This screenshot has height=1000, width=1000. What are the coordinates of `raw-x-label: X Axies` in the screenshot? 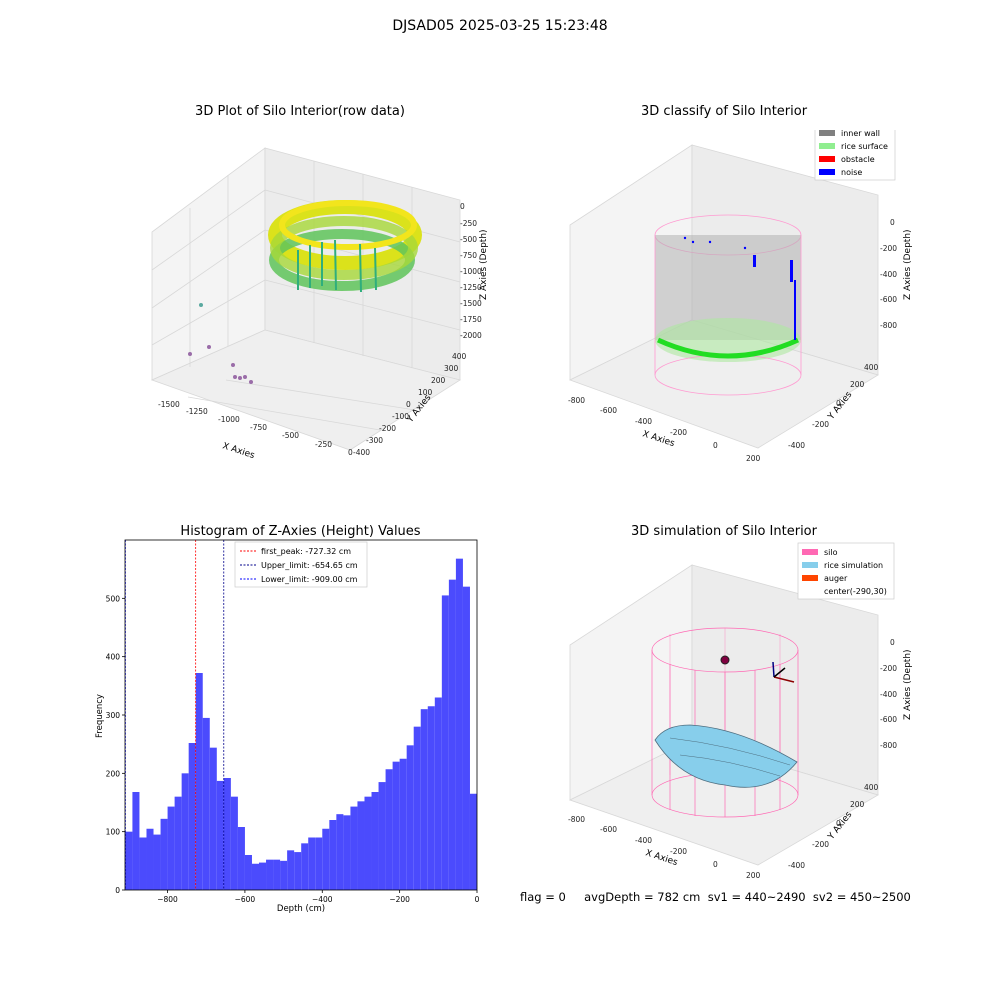 It's located at (238, 451).